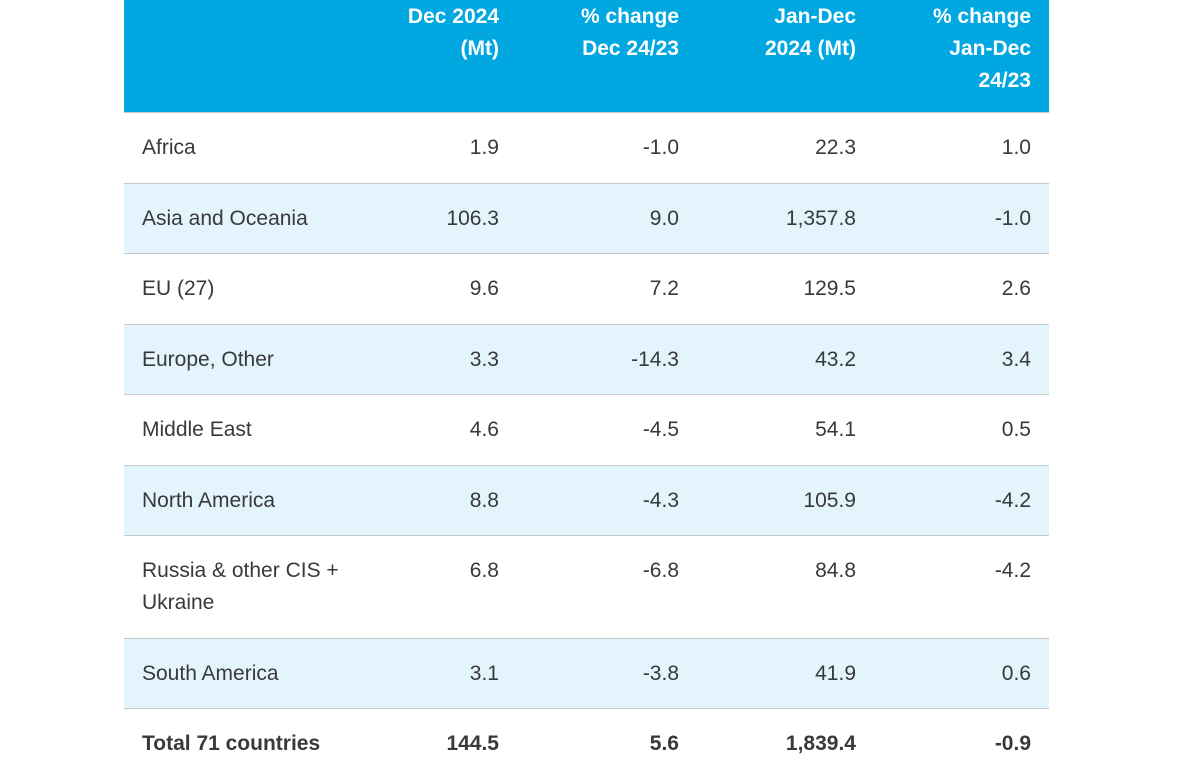  I want to click on header-pct-change-jan-dec: % change Jan-Dec 24/23, so click(961, 56).